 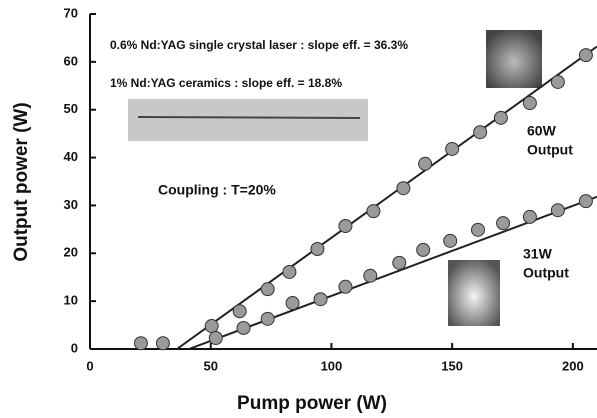 I want to click on x-tick-label: 100, so click(x=332, y=365).